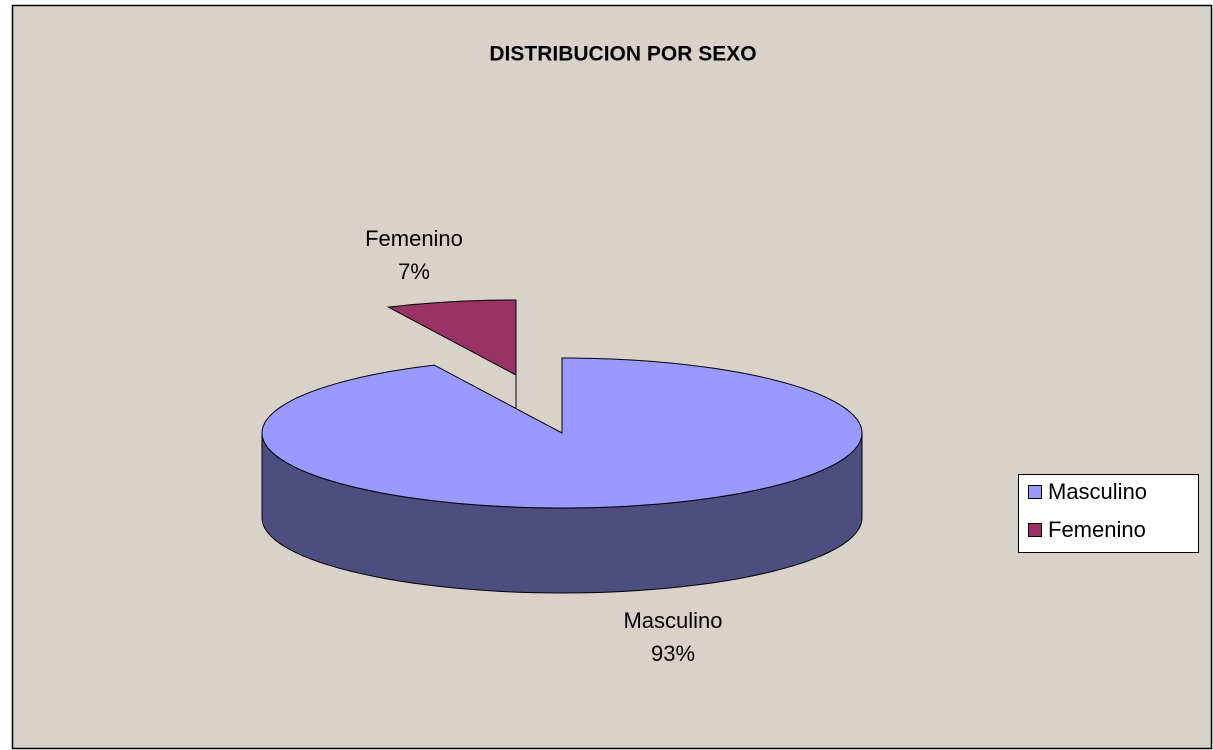 This screenshot has height=750, width=1213. What do you see at coordinates (622, 54) in the screenshot?
I see `chart-title: DISTRIBUCION POR SEXO` at bounding box center [622, 54].